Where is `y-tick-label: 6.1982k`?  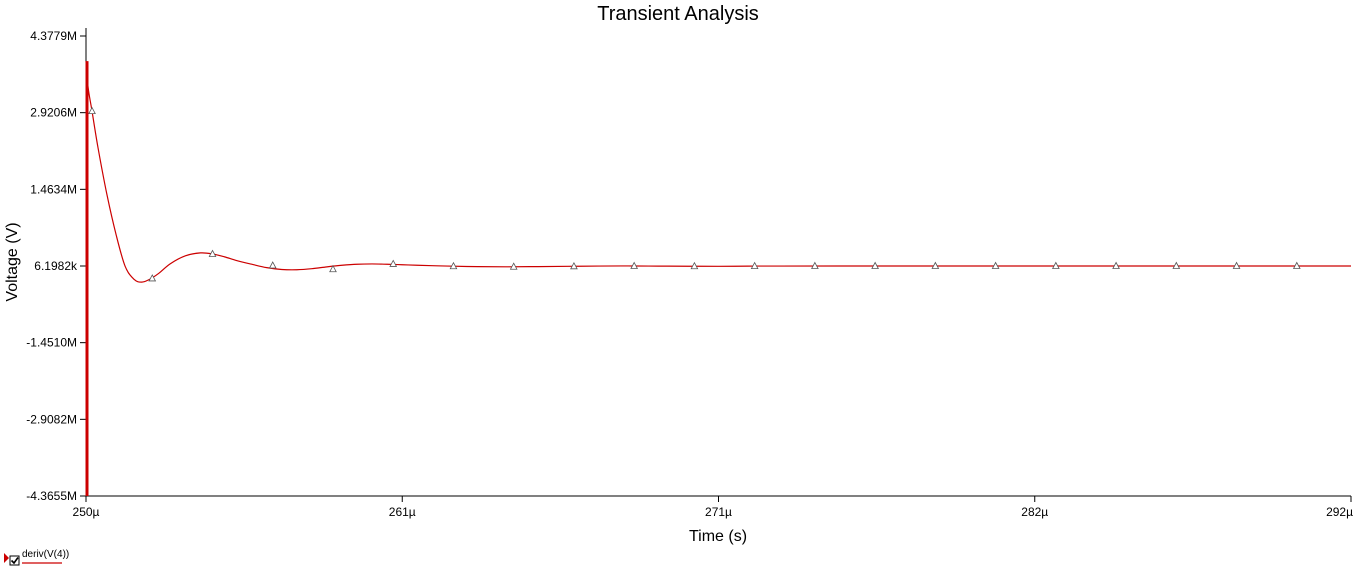
y-tick-label: 6.1982k is located at coordinates (56, 266).